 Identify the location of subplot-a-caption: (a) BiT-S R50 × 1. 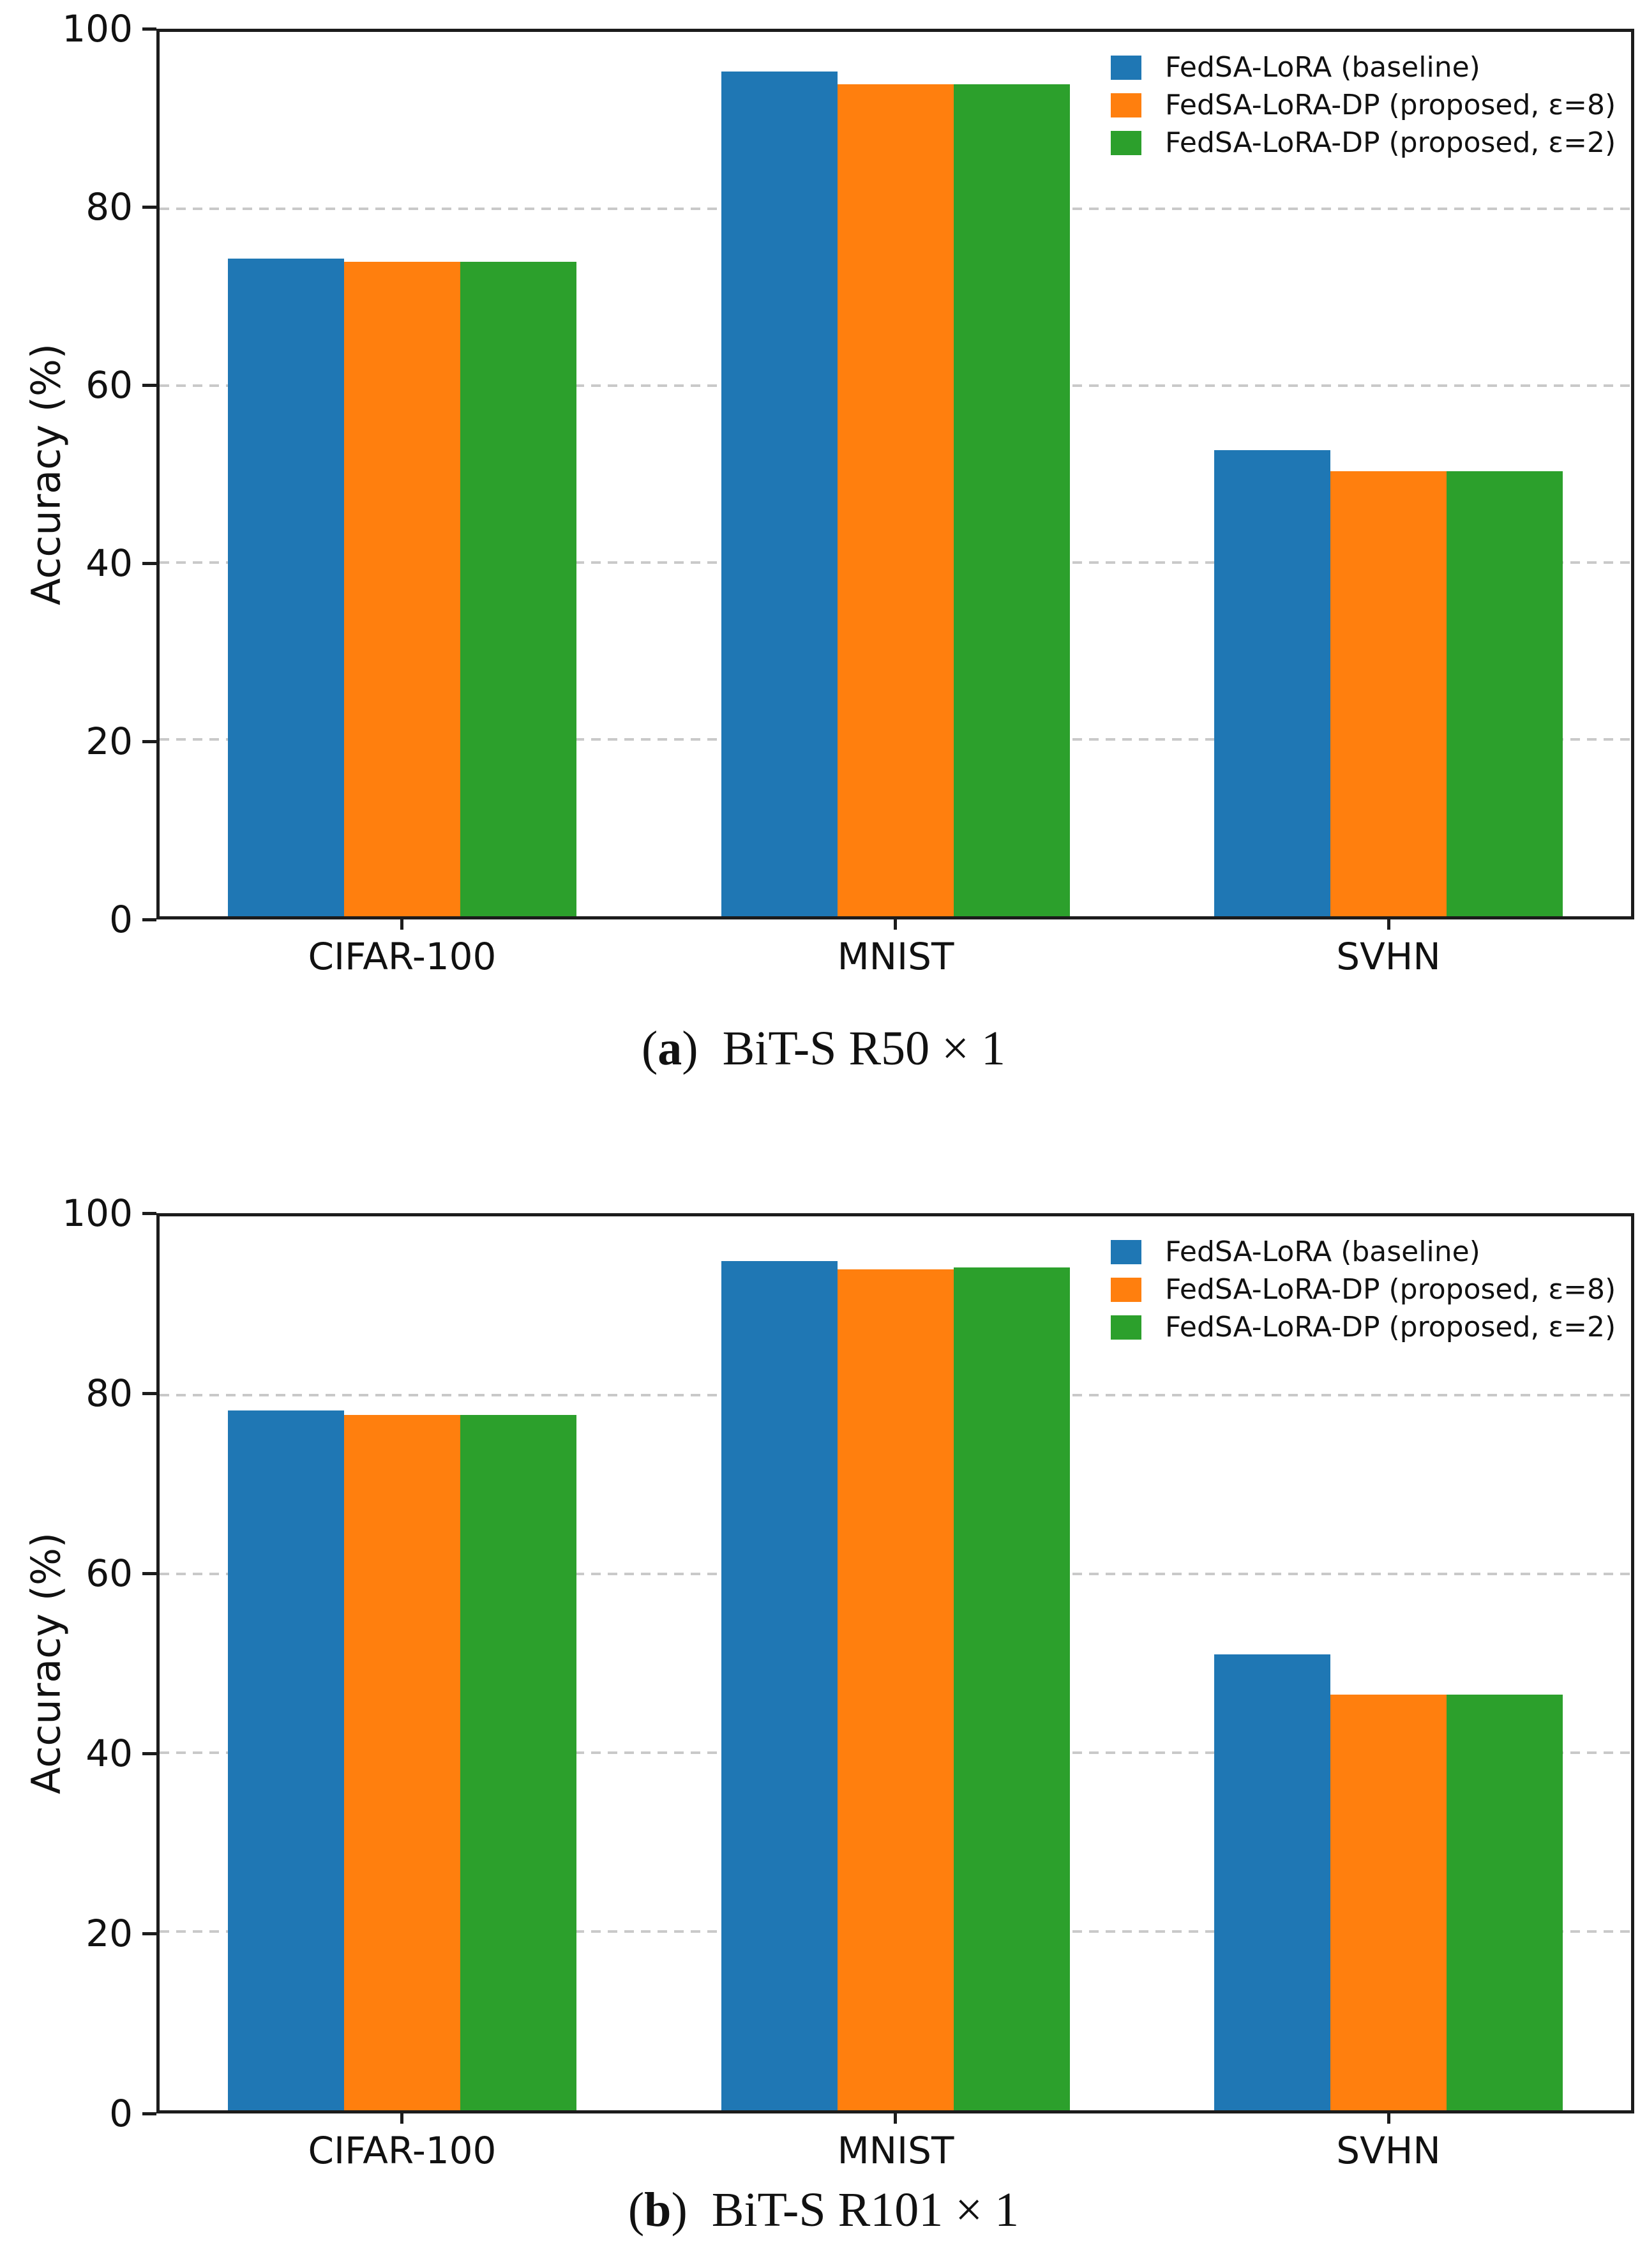
(823, 1048).